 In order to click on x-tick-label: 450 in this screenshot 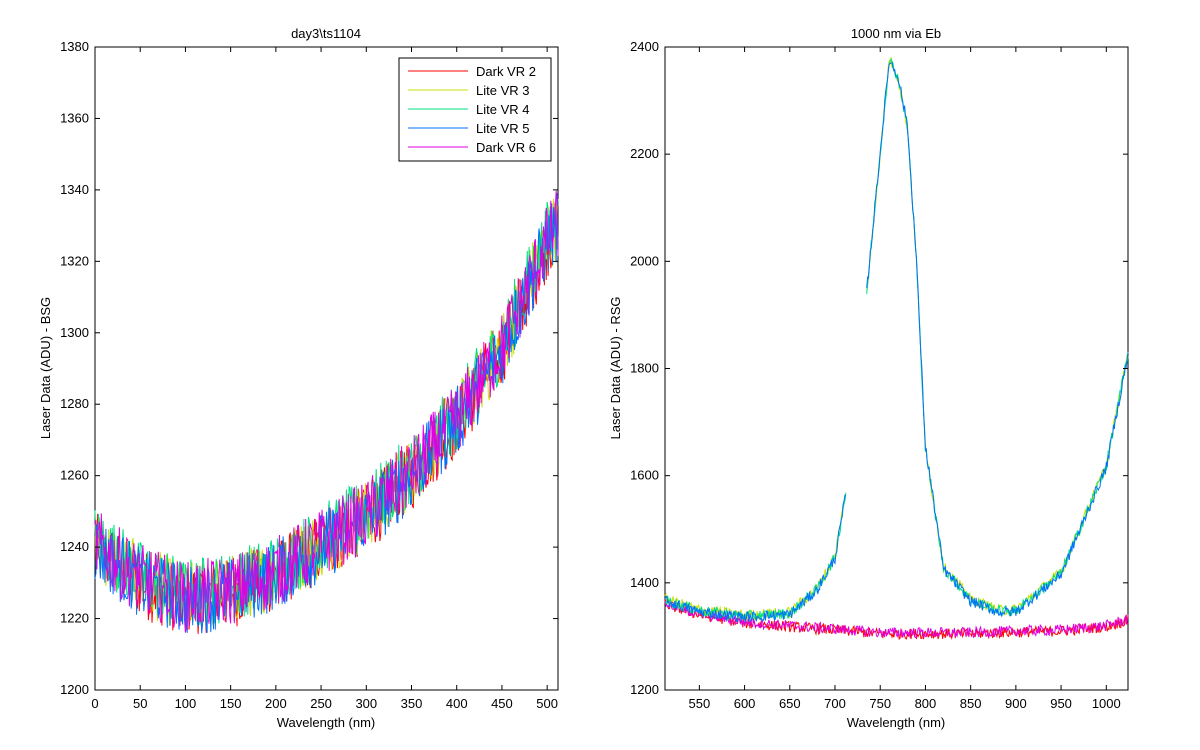, I will do `click(502, 703)`.